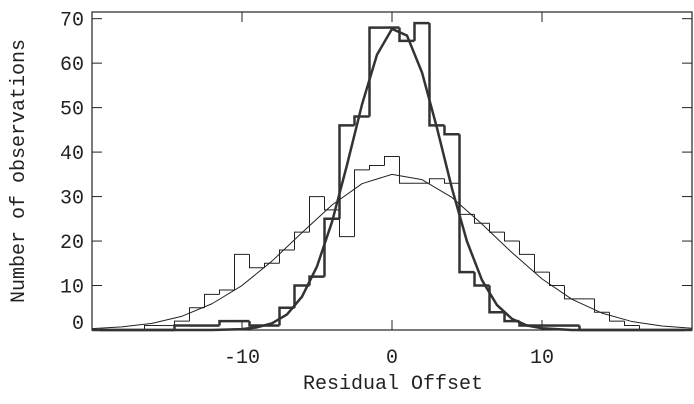  Describe the element at coordinates (72, 65) in the screenshot. I see `y-tick-label: 60` at that location.